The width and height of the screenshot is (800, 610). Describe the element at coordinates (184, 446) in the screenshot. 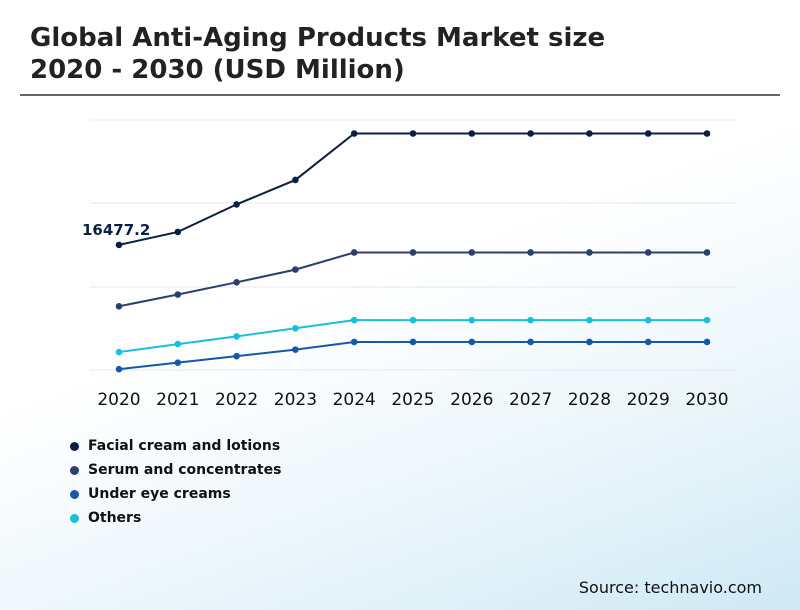

I see `legend-label: Facial cream and lotions` at that location.